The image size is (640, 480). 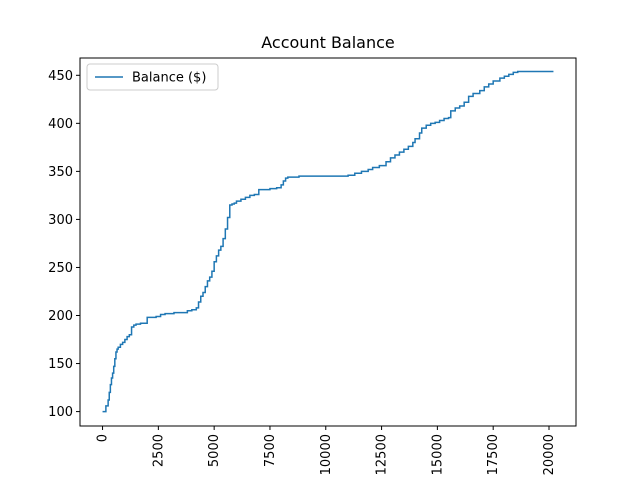 I want to click on chart-title: Account Balance, so click(x=328, y=42).